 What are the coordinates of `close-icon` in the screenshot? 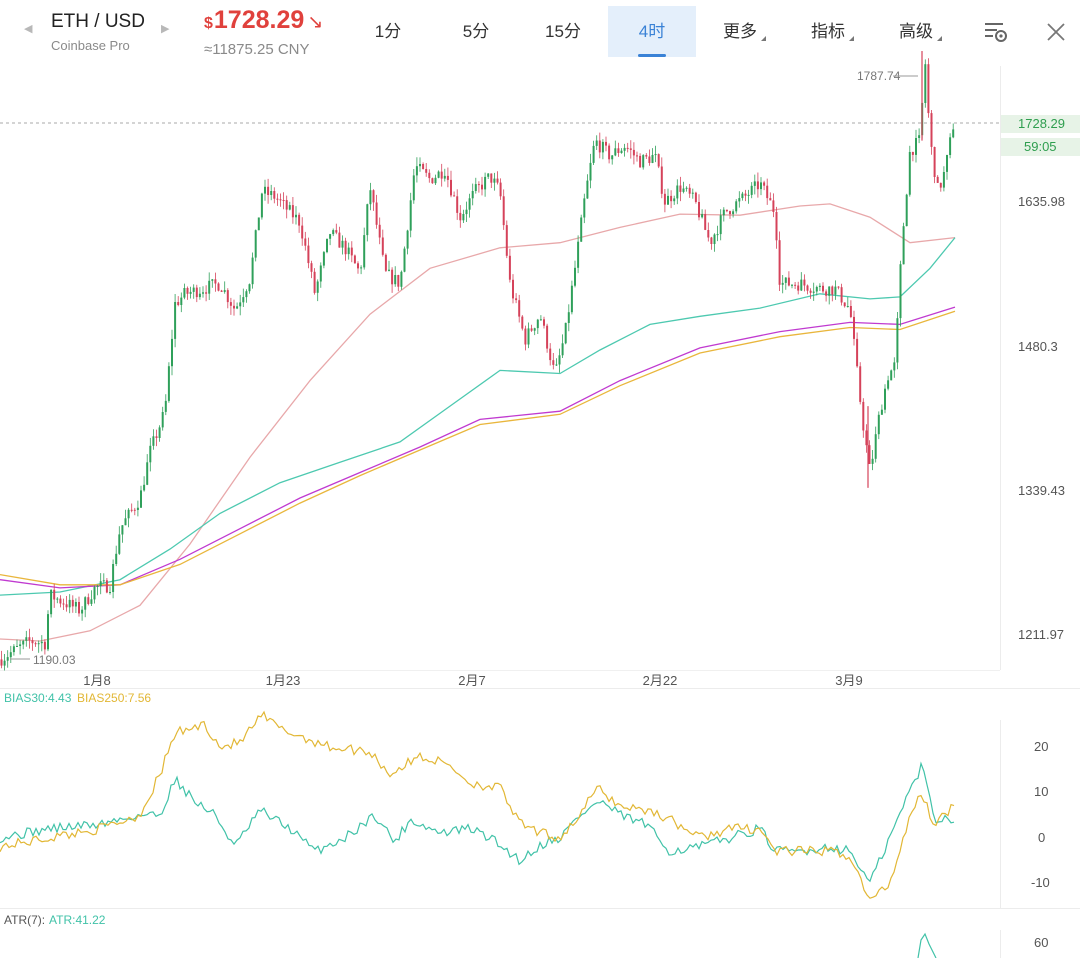 It's located at (1056, 32).